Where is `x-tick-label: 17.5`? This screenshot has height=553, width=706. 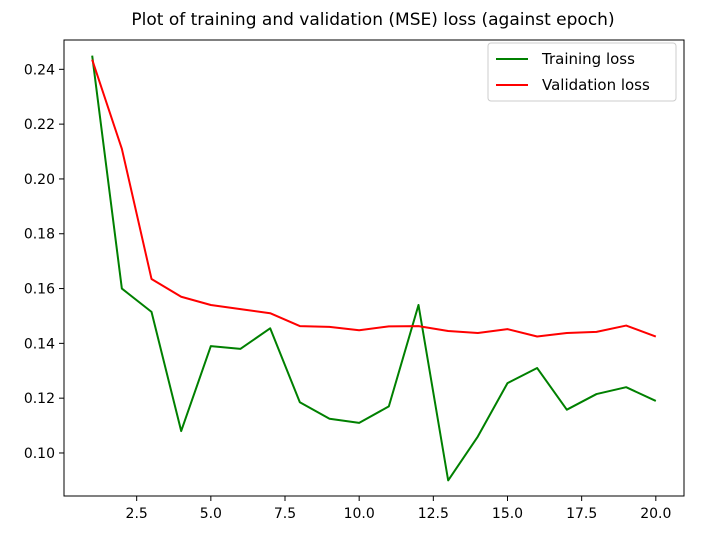 x-tick-label: 17.5 is located at coordinates (581, 514).